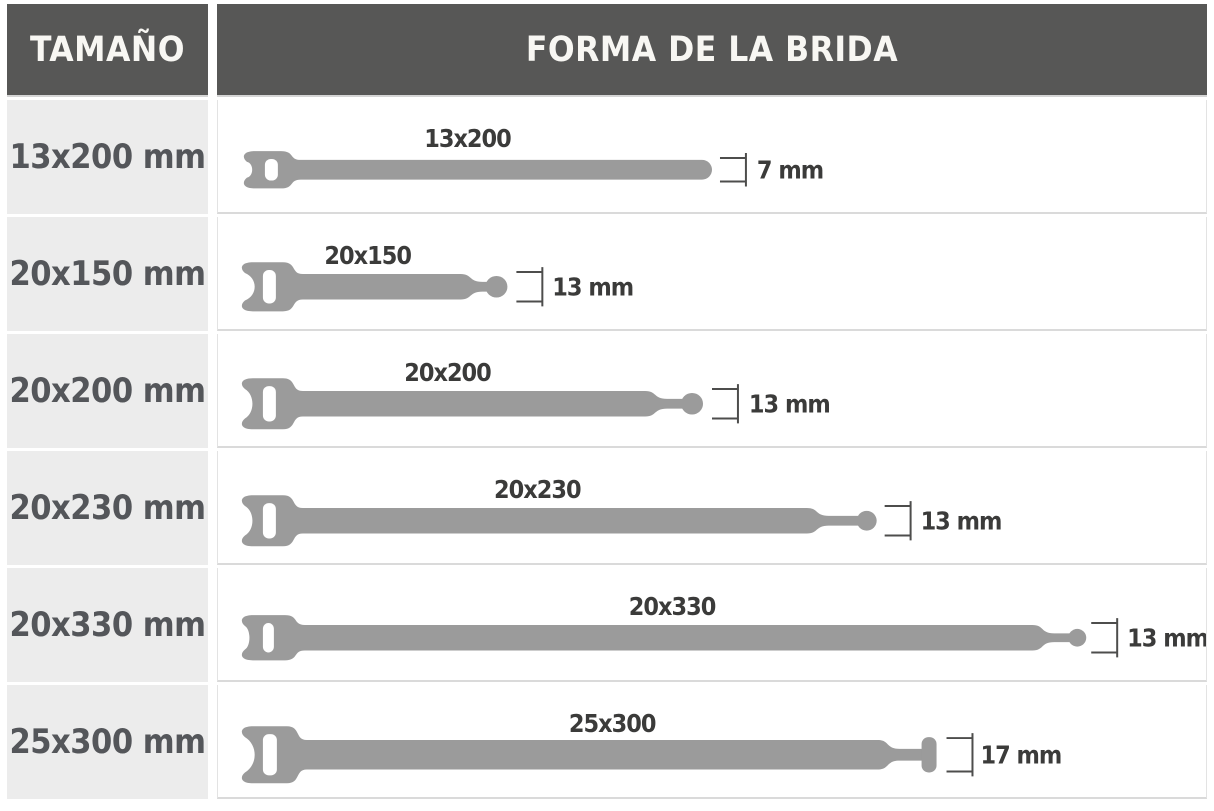 Image resolution: width=1214 pixels, height=811 pixels. I want to click on size-cell: 20x150 mm, so click(107, 274).